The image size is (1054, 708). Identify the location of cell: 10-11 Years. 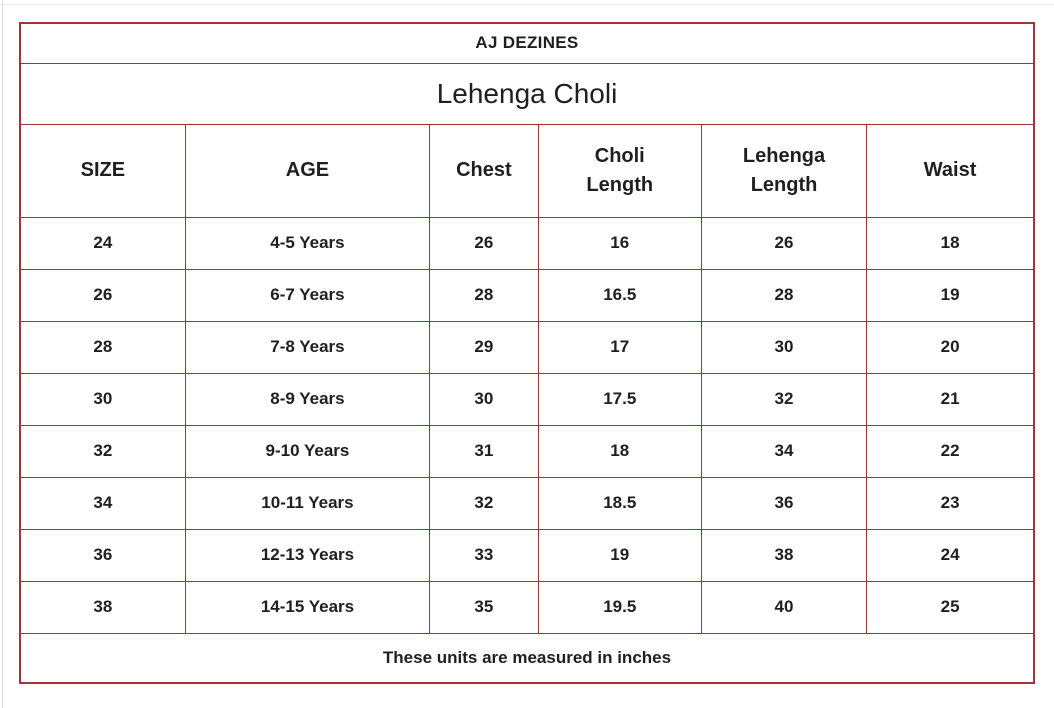
(307, 503).